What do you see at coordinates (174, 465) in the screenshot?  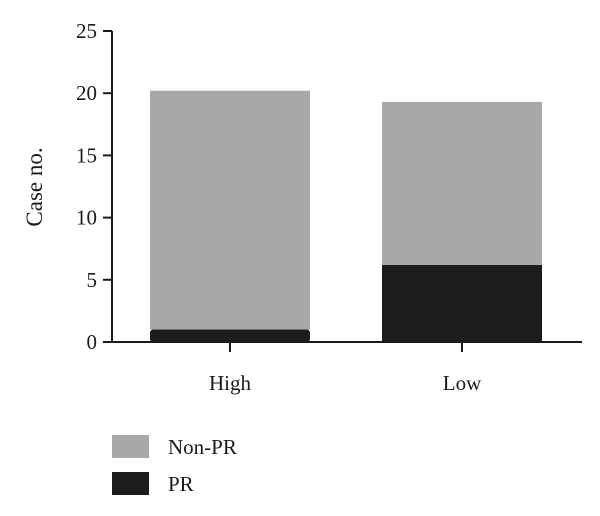 I see `legend: Non-PR PR` at bounding box center [174, 465].